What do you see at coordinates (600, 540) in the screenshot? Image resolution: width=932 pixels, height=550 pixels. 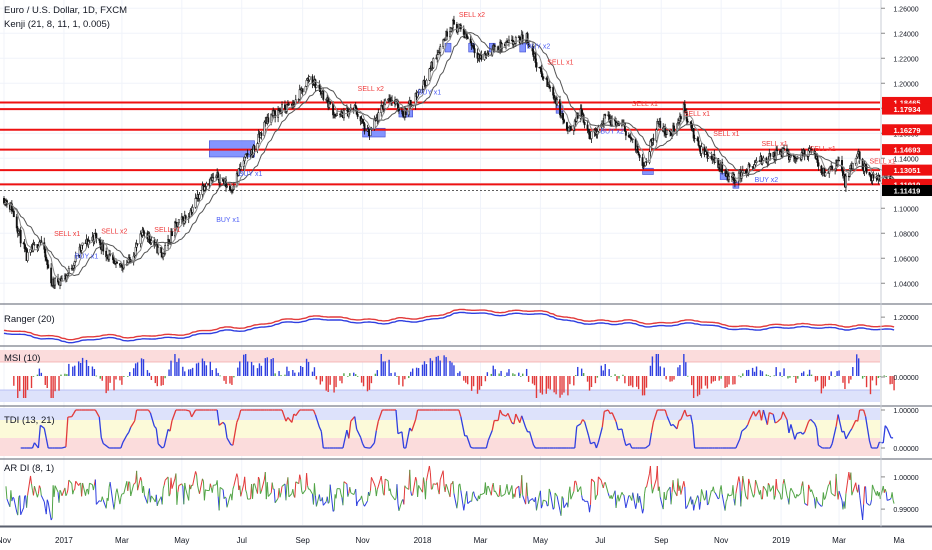 I see `time-tick-label: Jul` at bounding box center [600, 540].